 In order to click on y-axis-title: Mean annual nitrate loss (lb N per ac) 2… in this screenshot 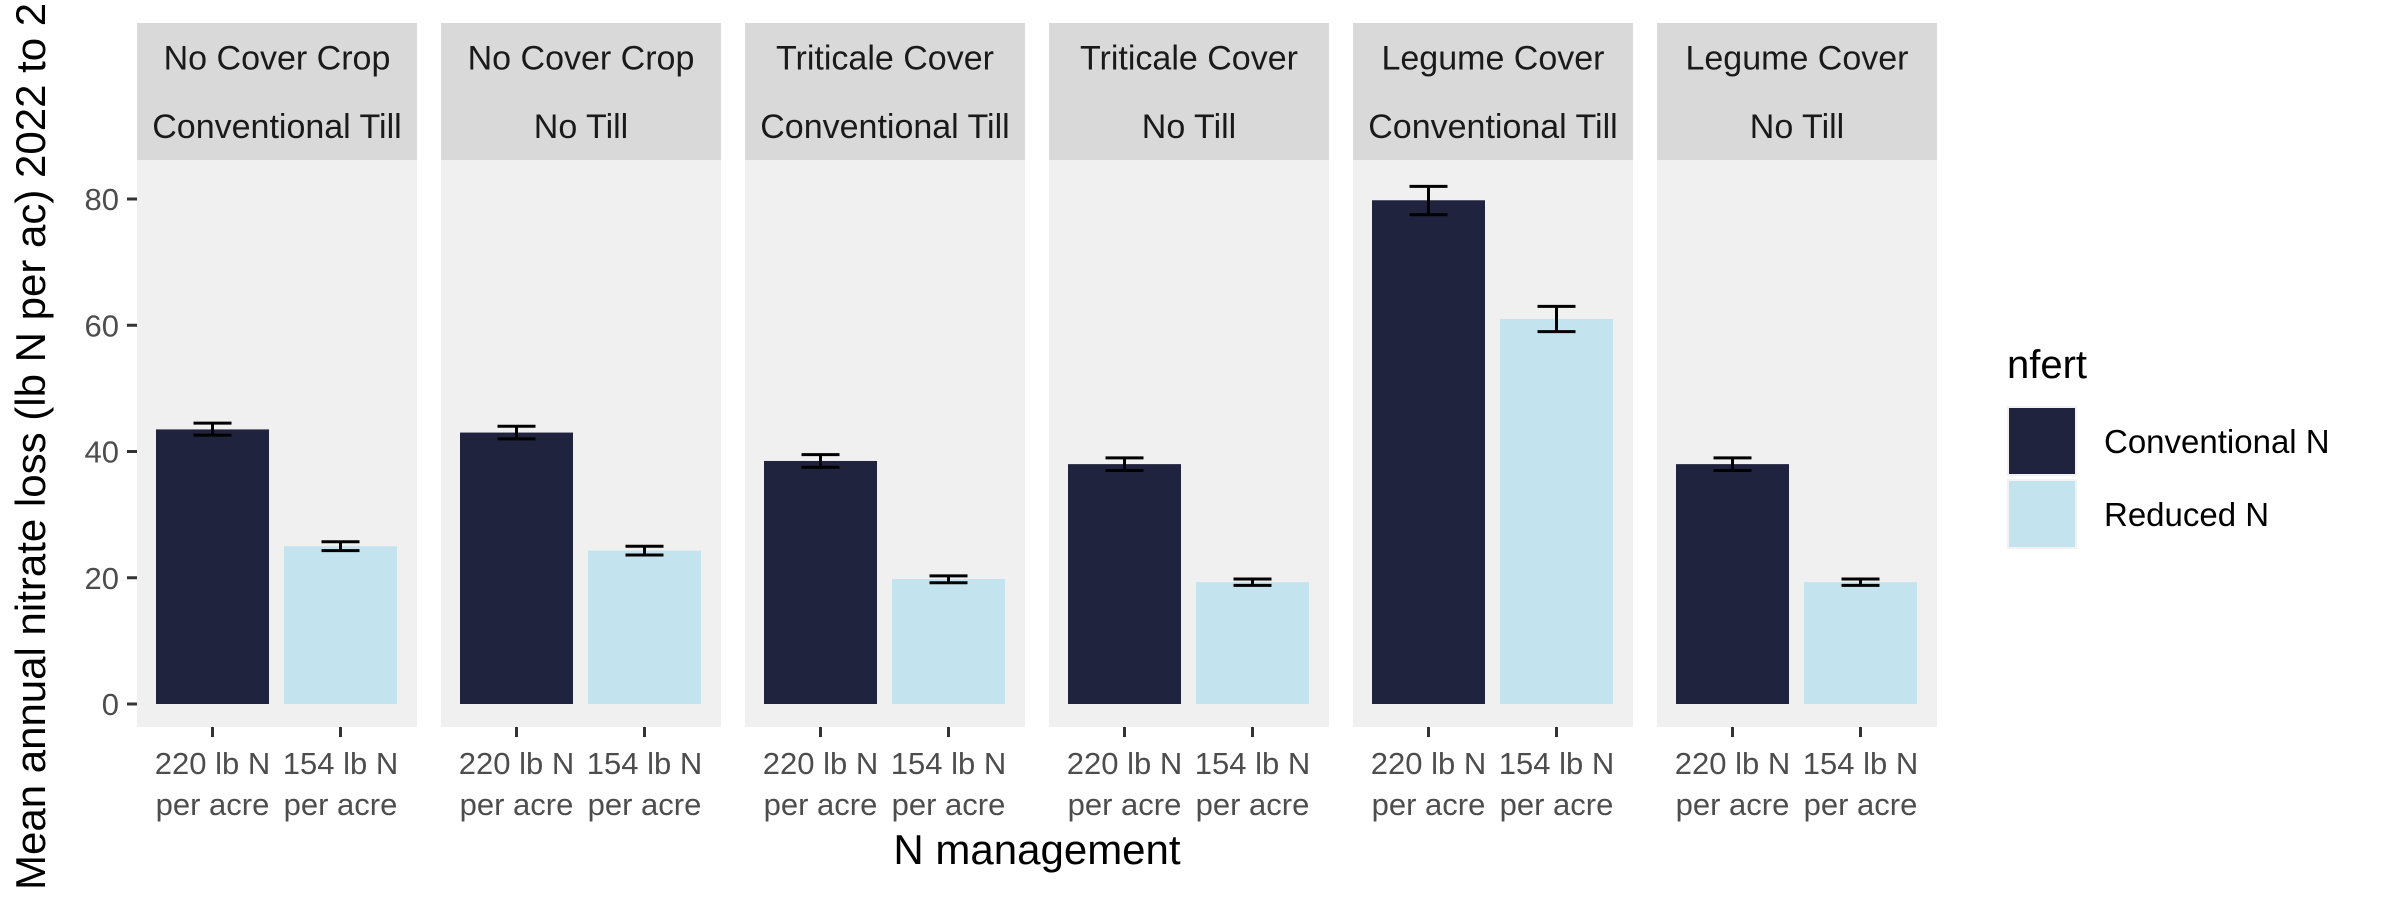, I will do `click(30, 446)`.